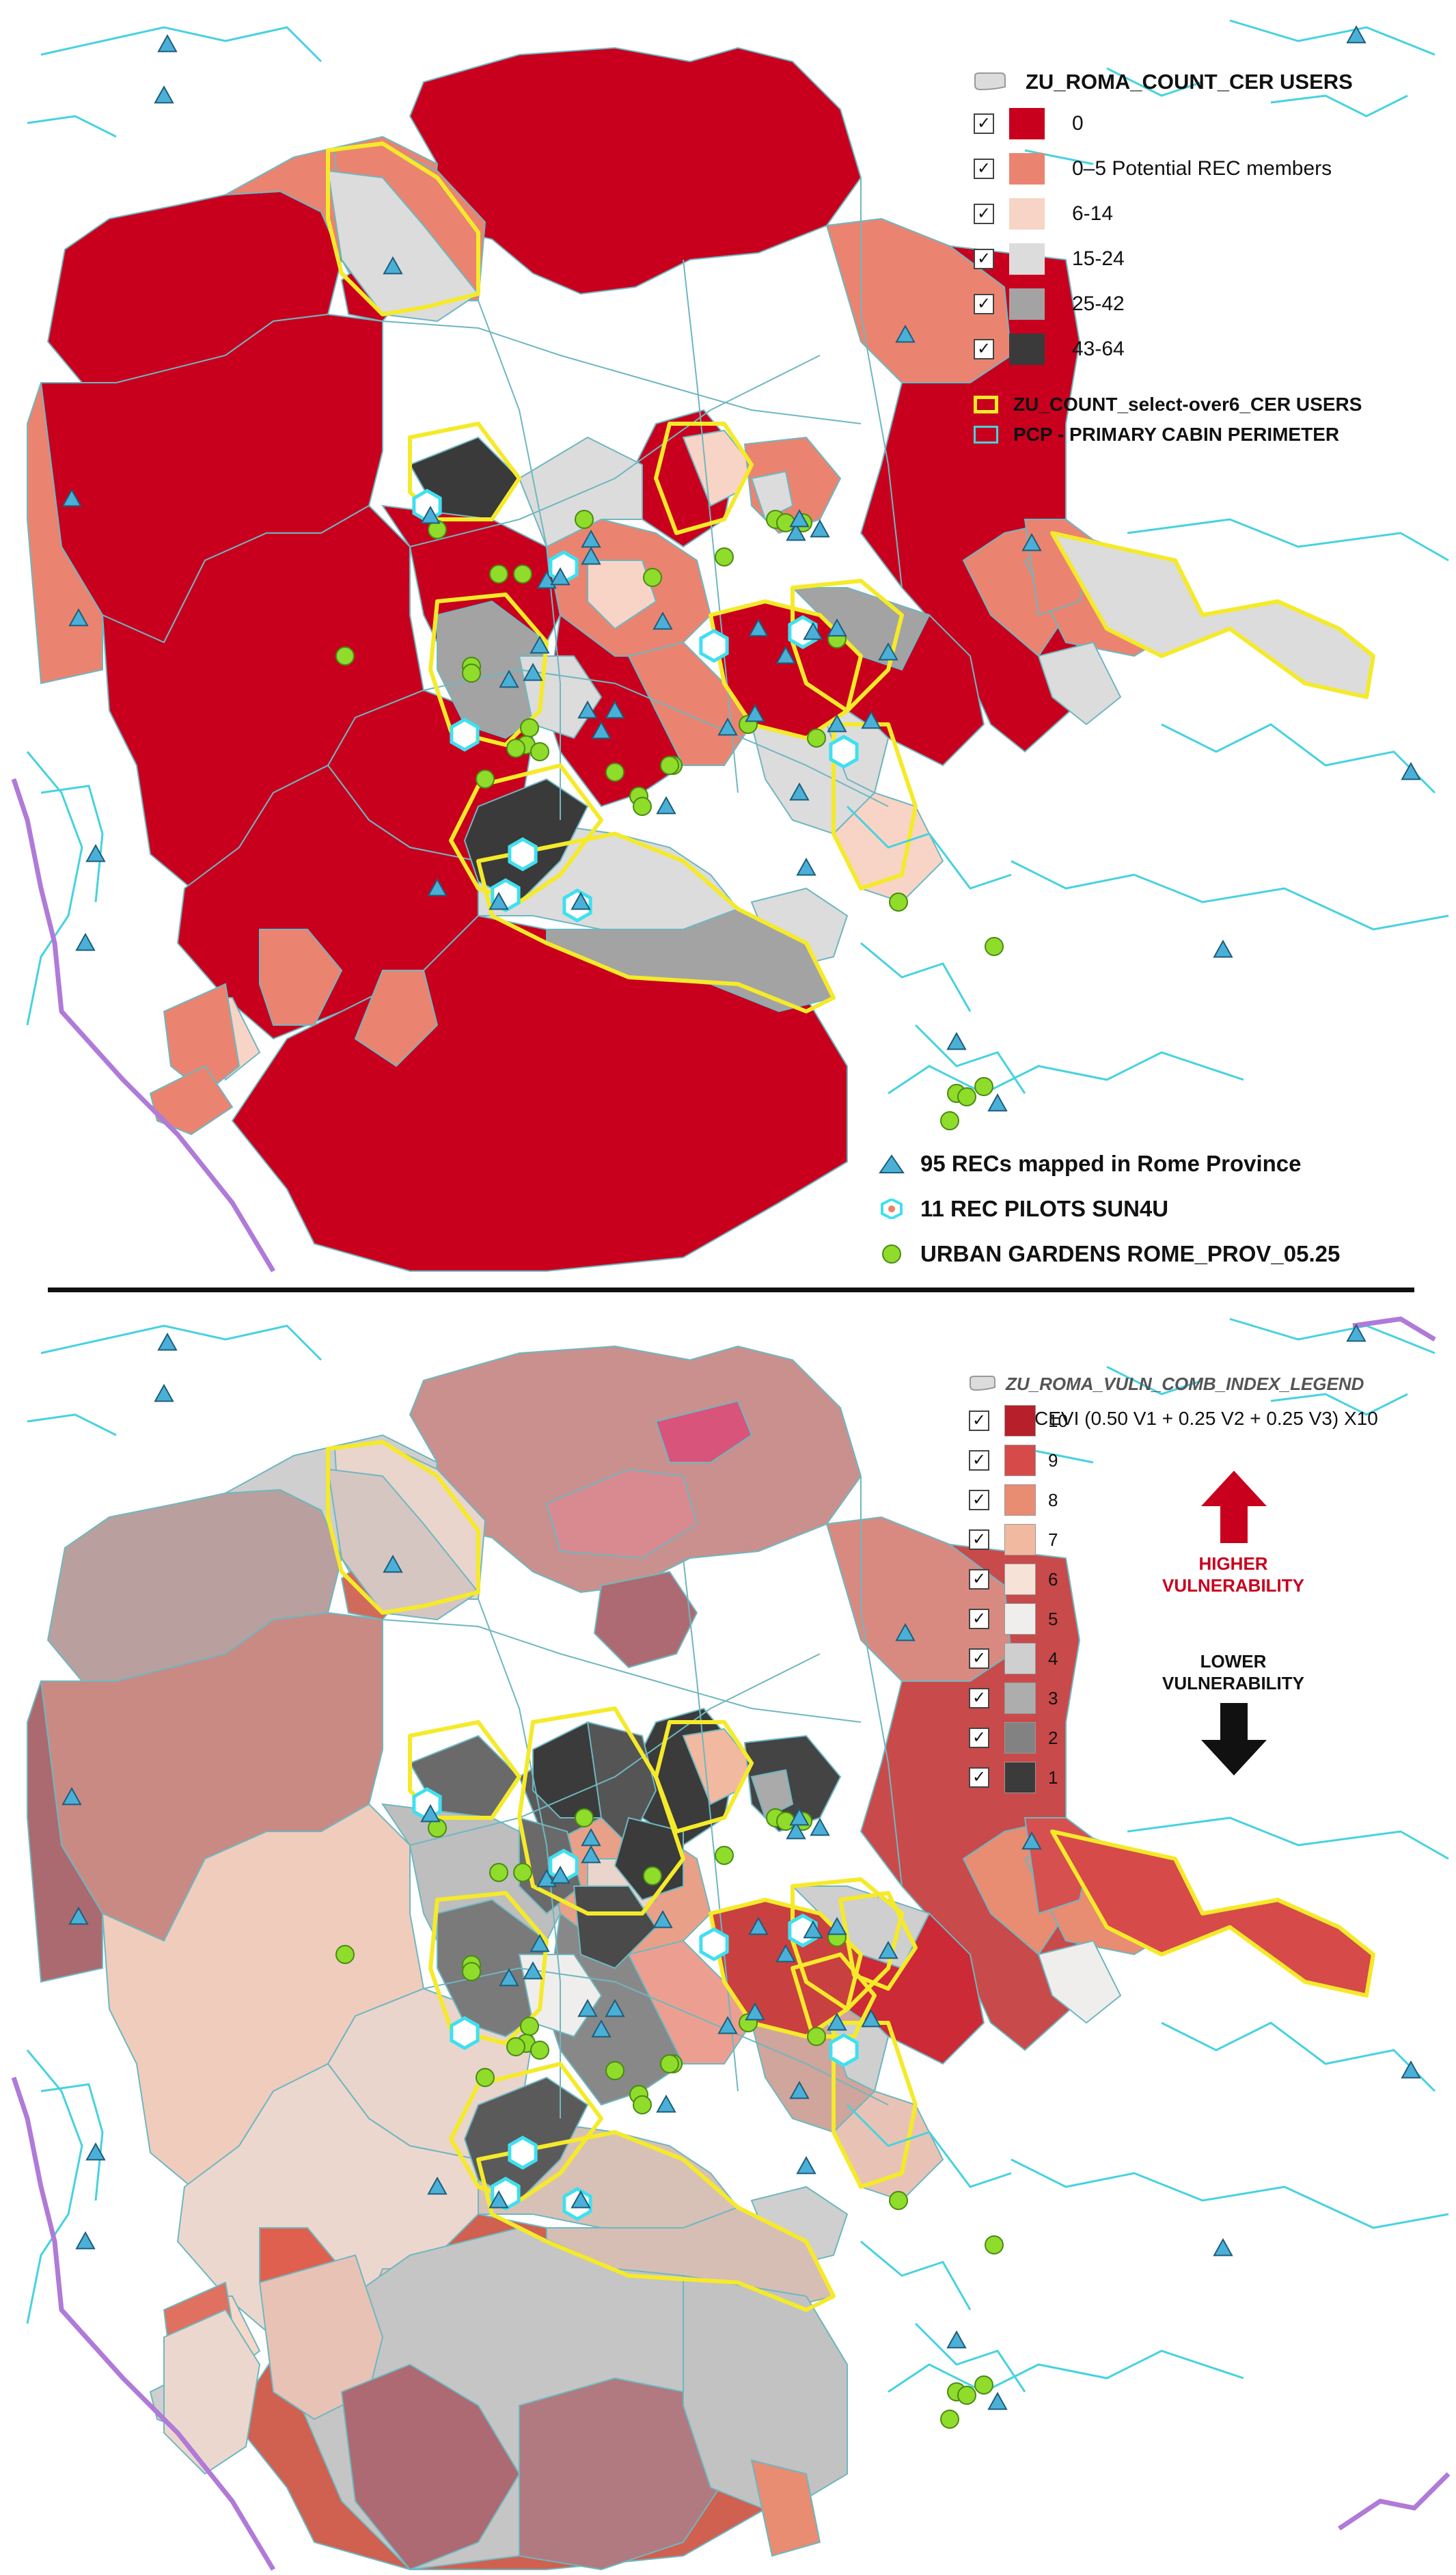 The width and height of the screenshot is (1456, 2575). What do you see at coordinates (1166, 1777) in the screenshot?
I see `bottom-legend-row: ✓ 1` at bounding box center [1166, 1777].